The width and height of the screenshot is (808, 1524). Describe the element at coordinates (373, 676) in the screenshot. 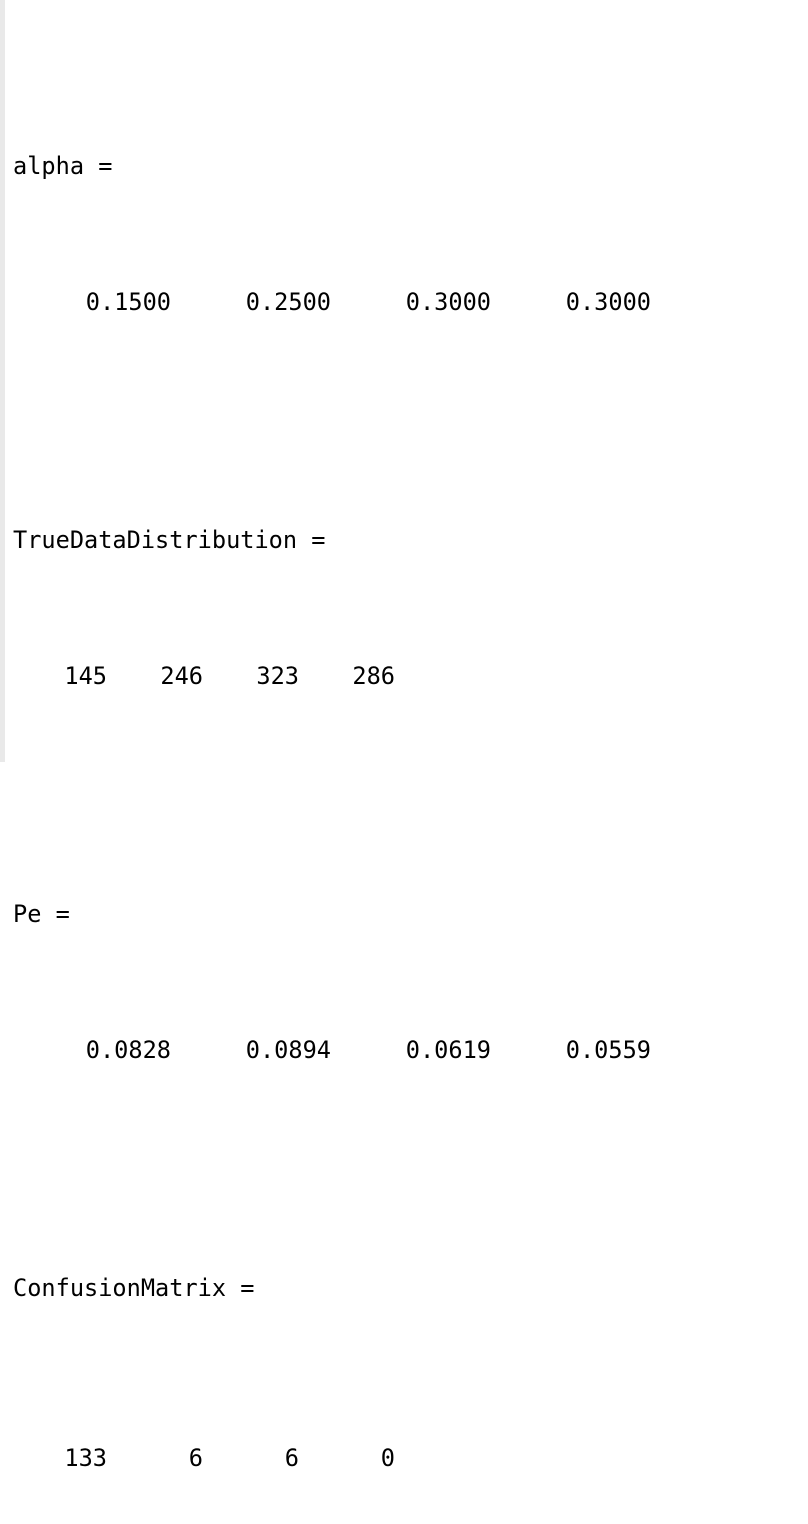

I see `truedata-value-4: 286` at that location.